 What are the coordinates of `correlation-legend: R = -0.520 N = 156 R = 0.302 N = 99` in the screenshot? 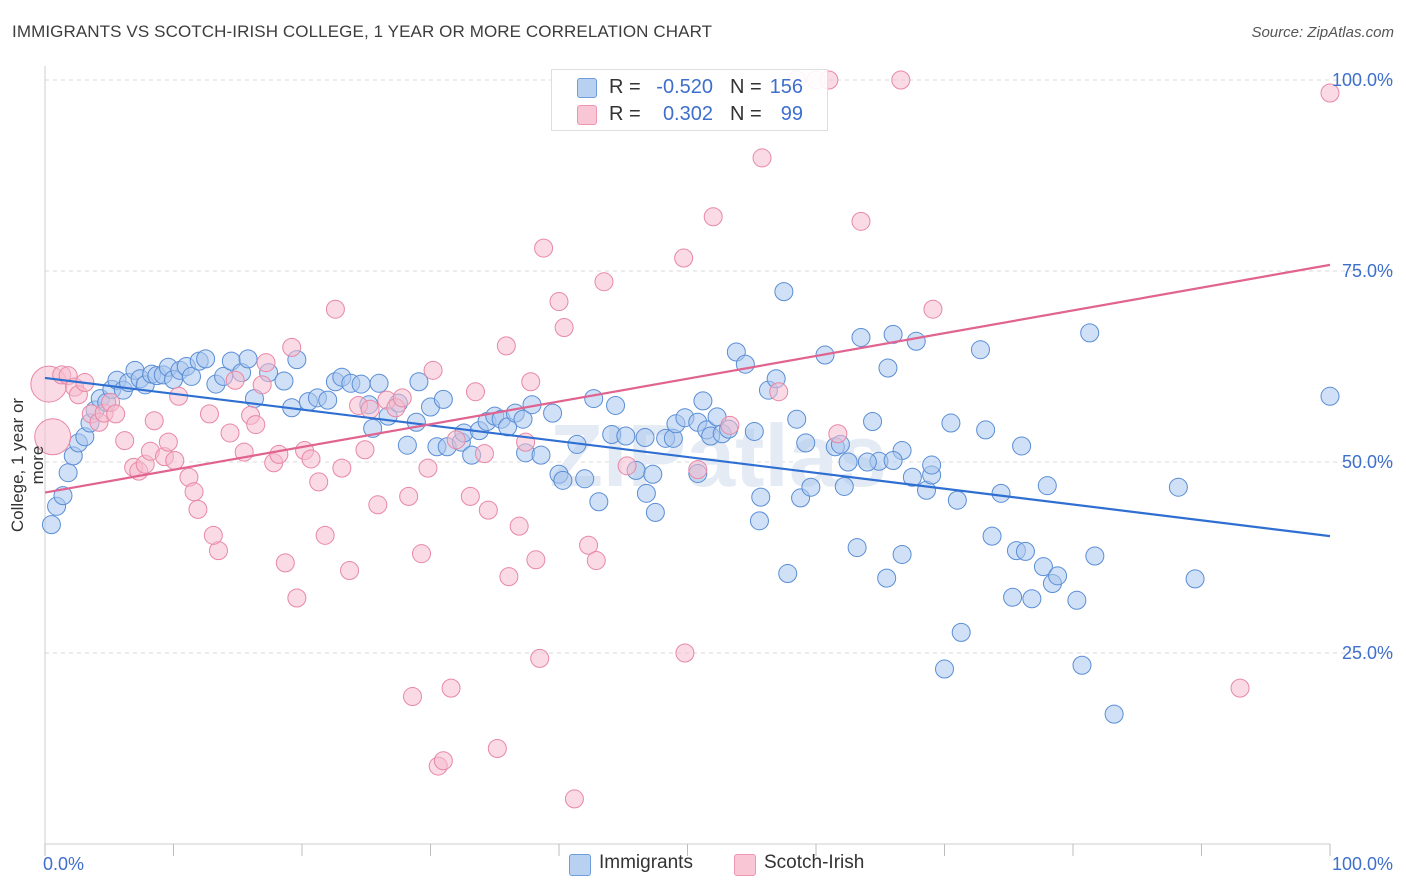 It's located at (689, 100).